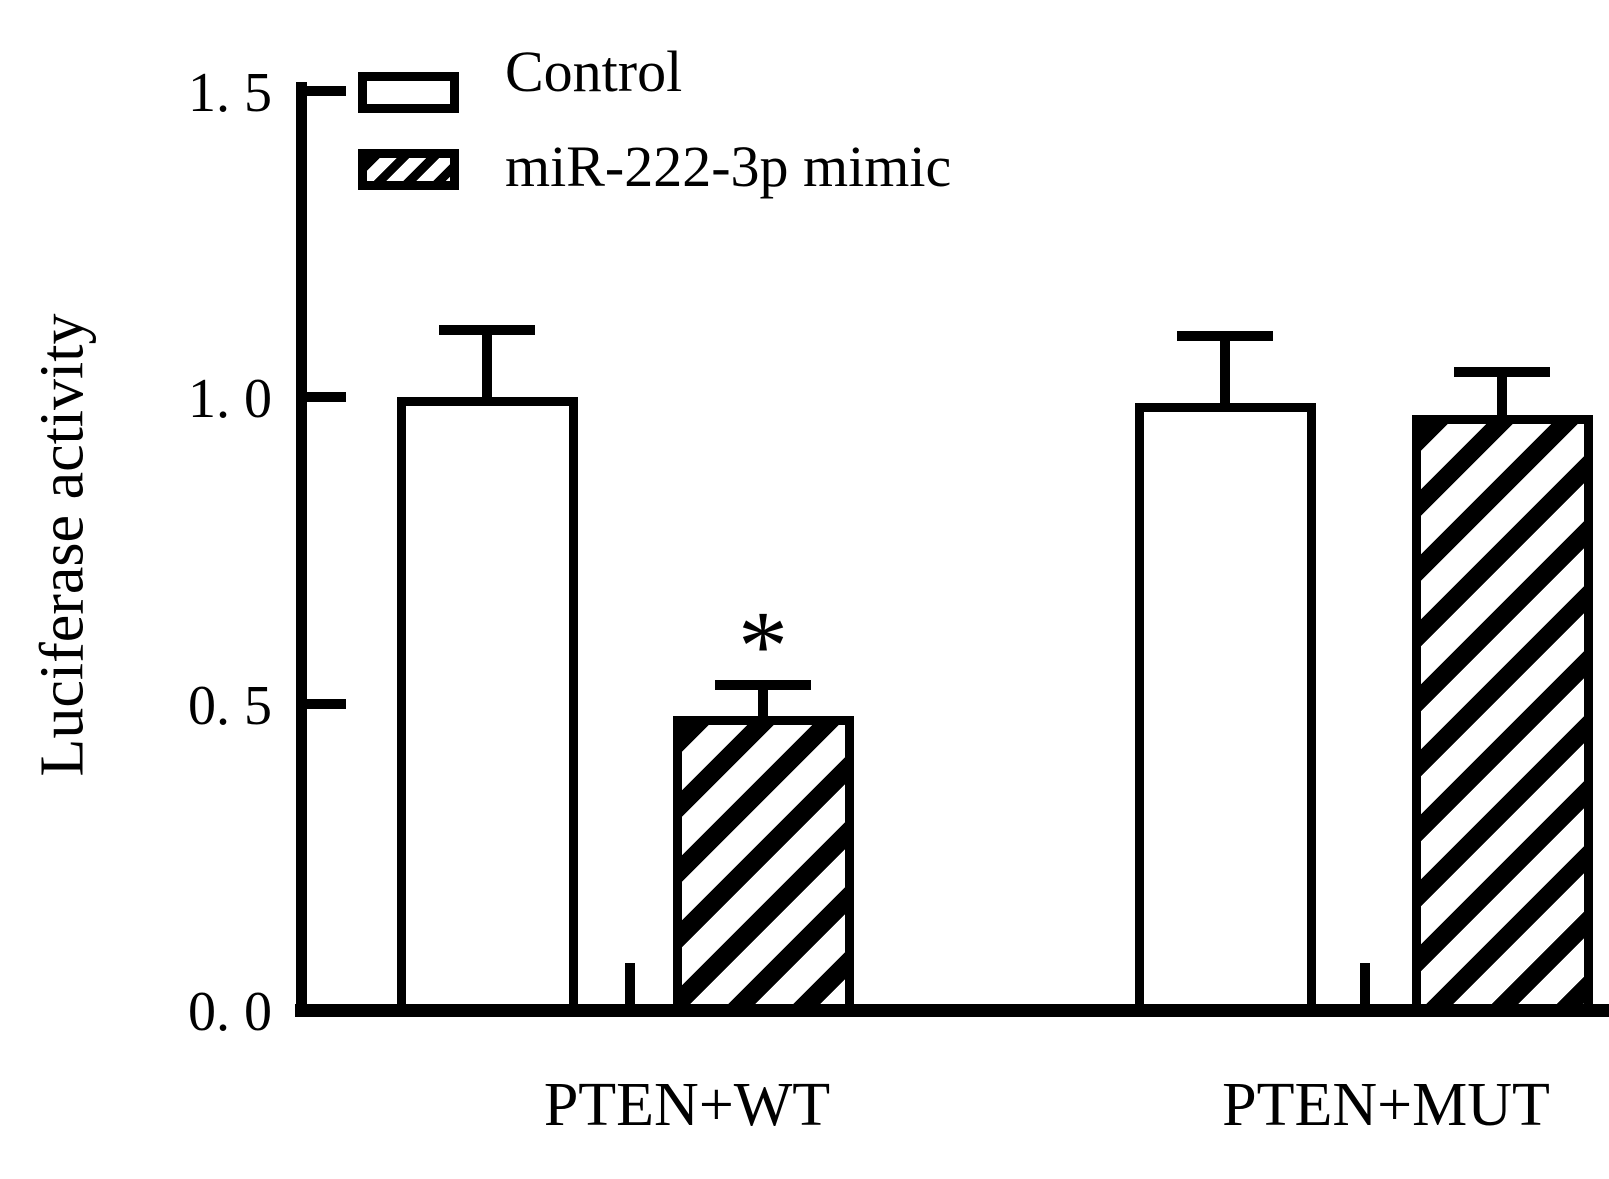 The width and height of the screenshot is (1609, 1179). Describe the element at coordinates (728, 166) in the screenshot. I see `legend-label-mimic: miR-222-3p mimic` at that location.